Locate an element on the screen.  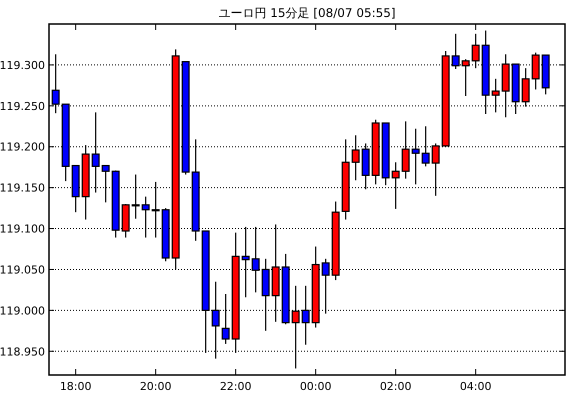
x-tick-label: 20:00 is located at coordinates (156, 386).